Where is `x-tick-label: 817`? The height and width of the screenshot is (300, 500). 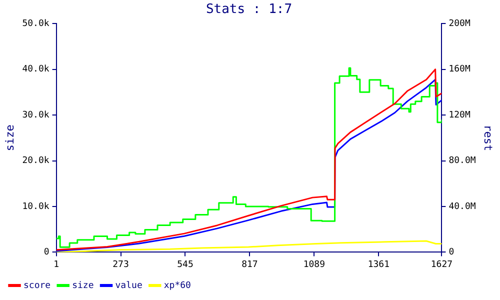 x-tick-label: 817 is located at coordinates (250, 265).